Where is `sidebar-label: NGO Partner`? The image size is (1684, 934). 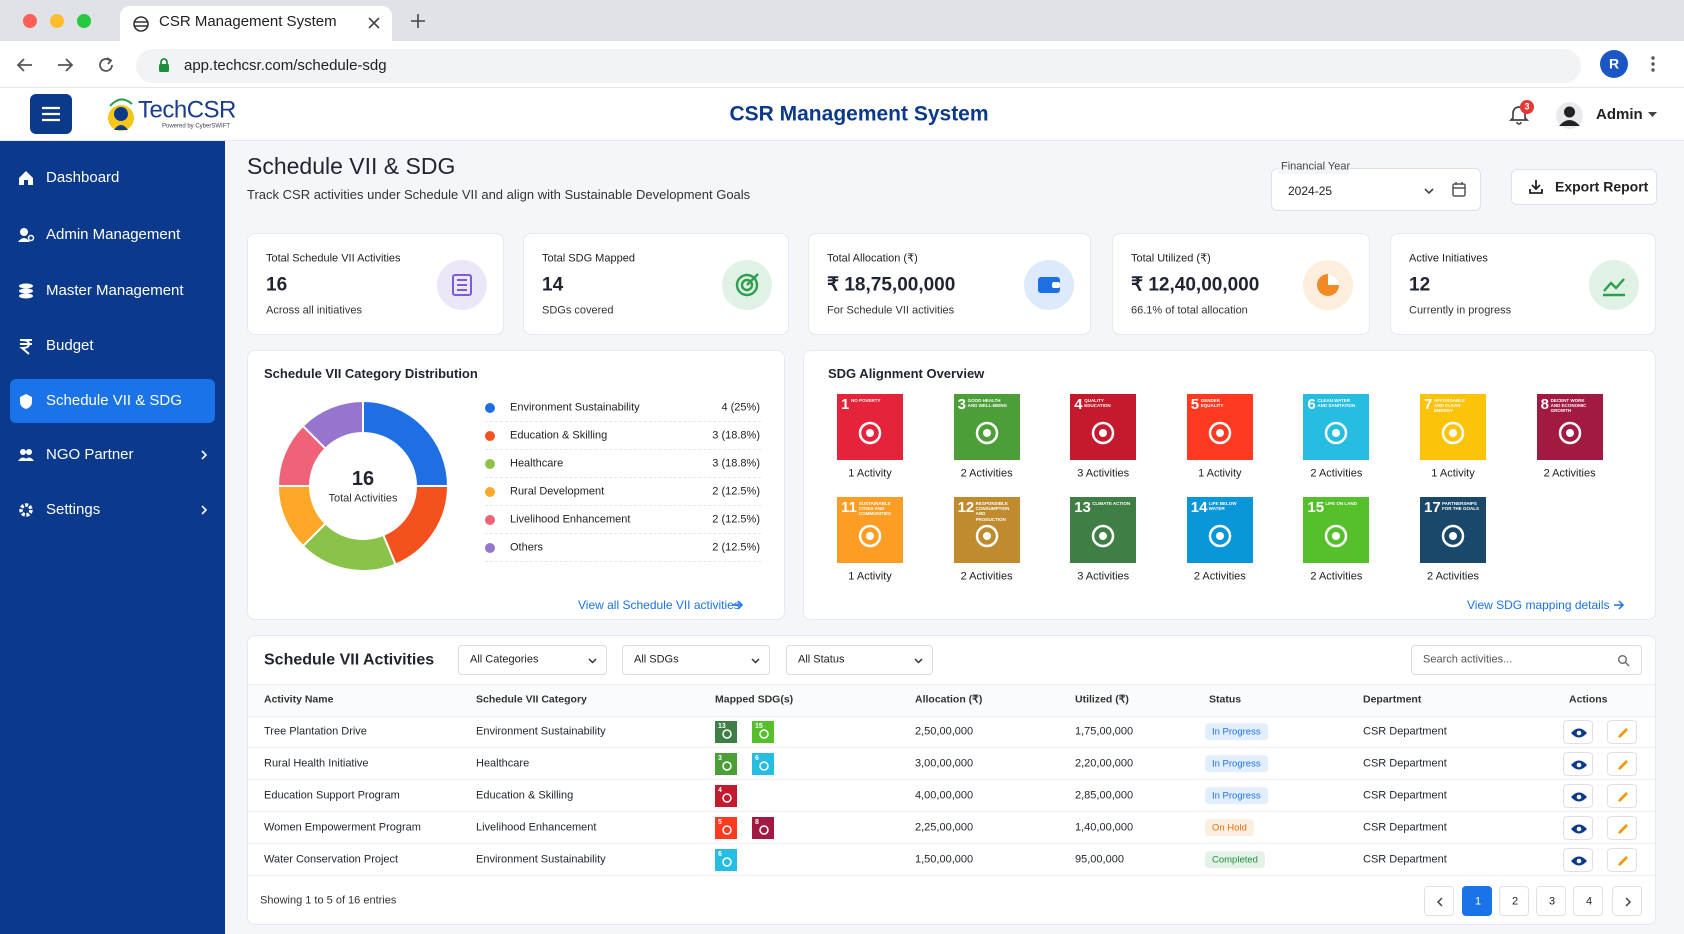
sidebar-label: NGO Partner is located at coordinates (90, 454).